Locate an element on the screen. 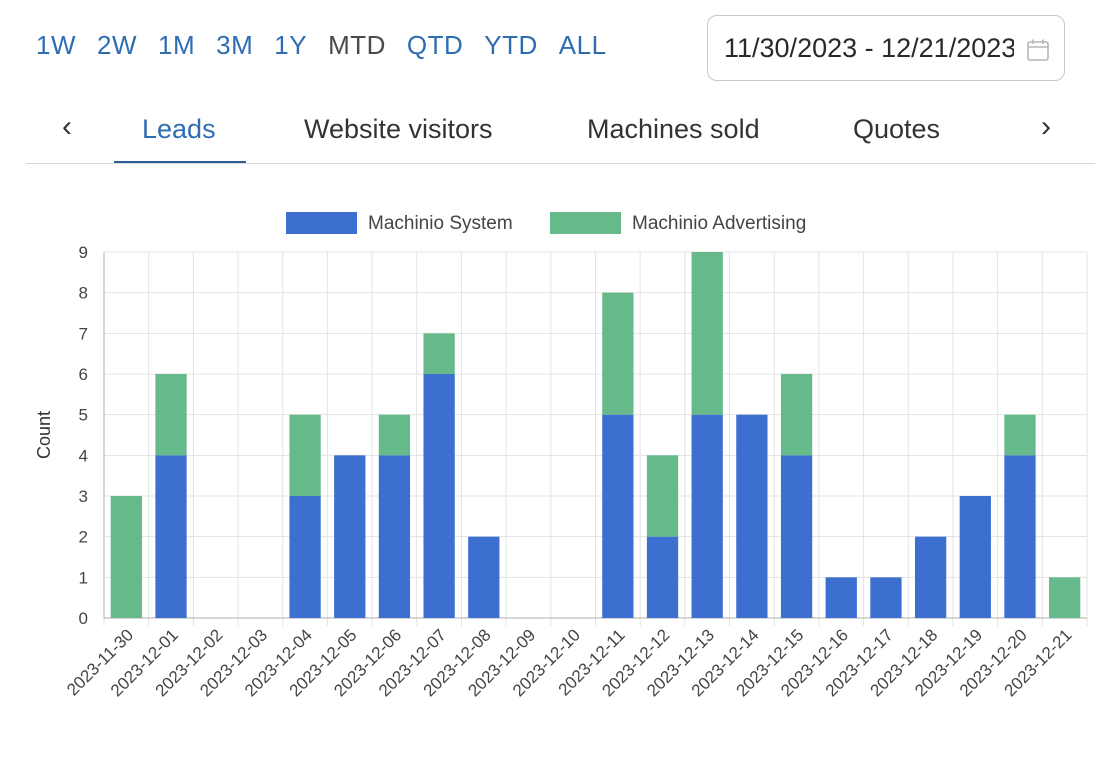 The image size is (1101, 764). y-tick-label: 3 is located at coordinates (83, 496).